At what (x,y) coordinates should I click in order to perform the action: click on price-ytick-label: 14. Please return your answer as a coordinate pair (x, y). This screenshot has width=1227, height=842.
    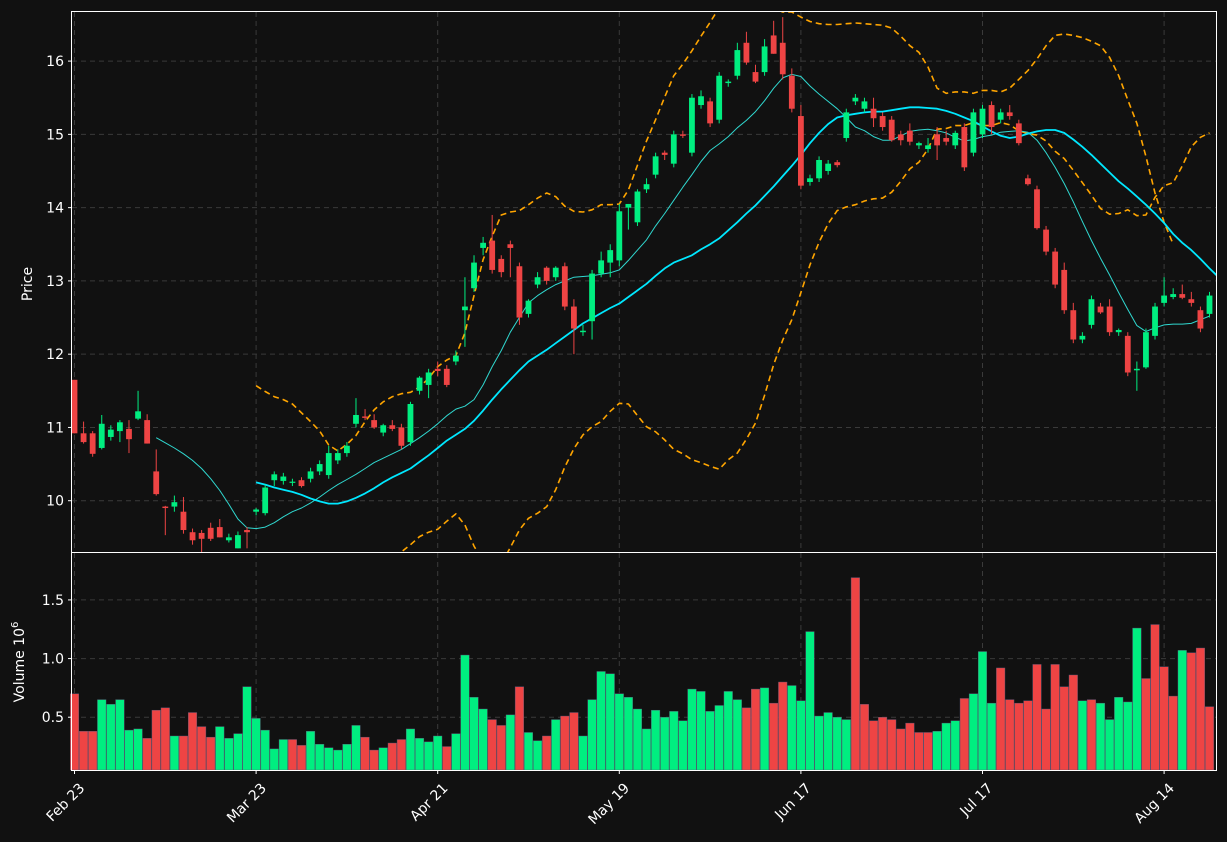
    Looking at the image, I should click on (55, 209).